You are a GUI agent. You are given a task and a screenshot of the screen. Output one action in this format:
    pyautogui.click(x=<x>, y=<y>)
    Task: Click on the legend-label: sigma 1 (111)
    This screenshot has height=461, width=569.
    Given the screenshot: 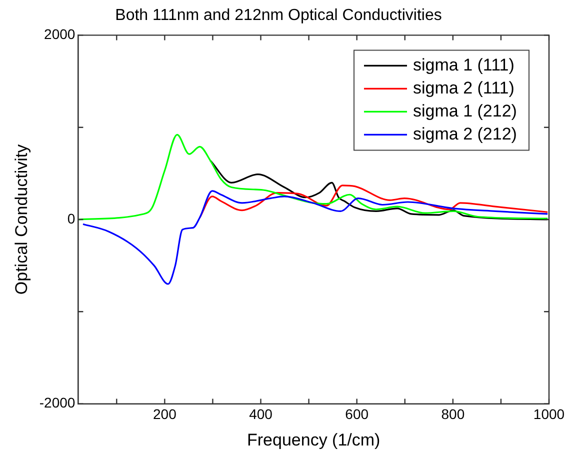 What is the action you would take?
    pyautogui.click(x=463, y=64)
    